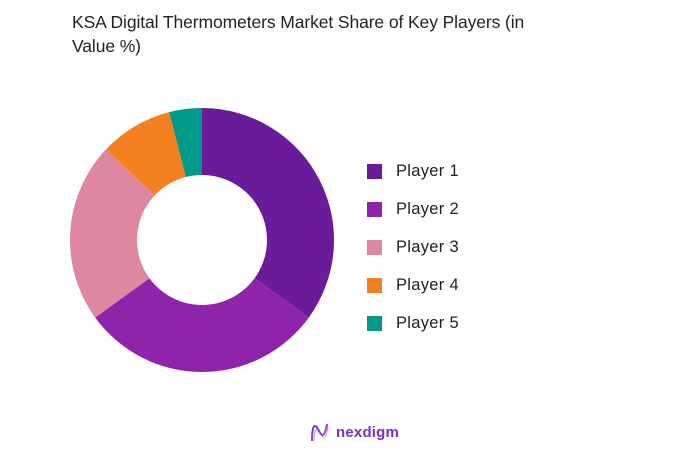 This screenshot has height=465, width=694. I want to click on legend-item-player-2: Player 2, so click(413, 209).